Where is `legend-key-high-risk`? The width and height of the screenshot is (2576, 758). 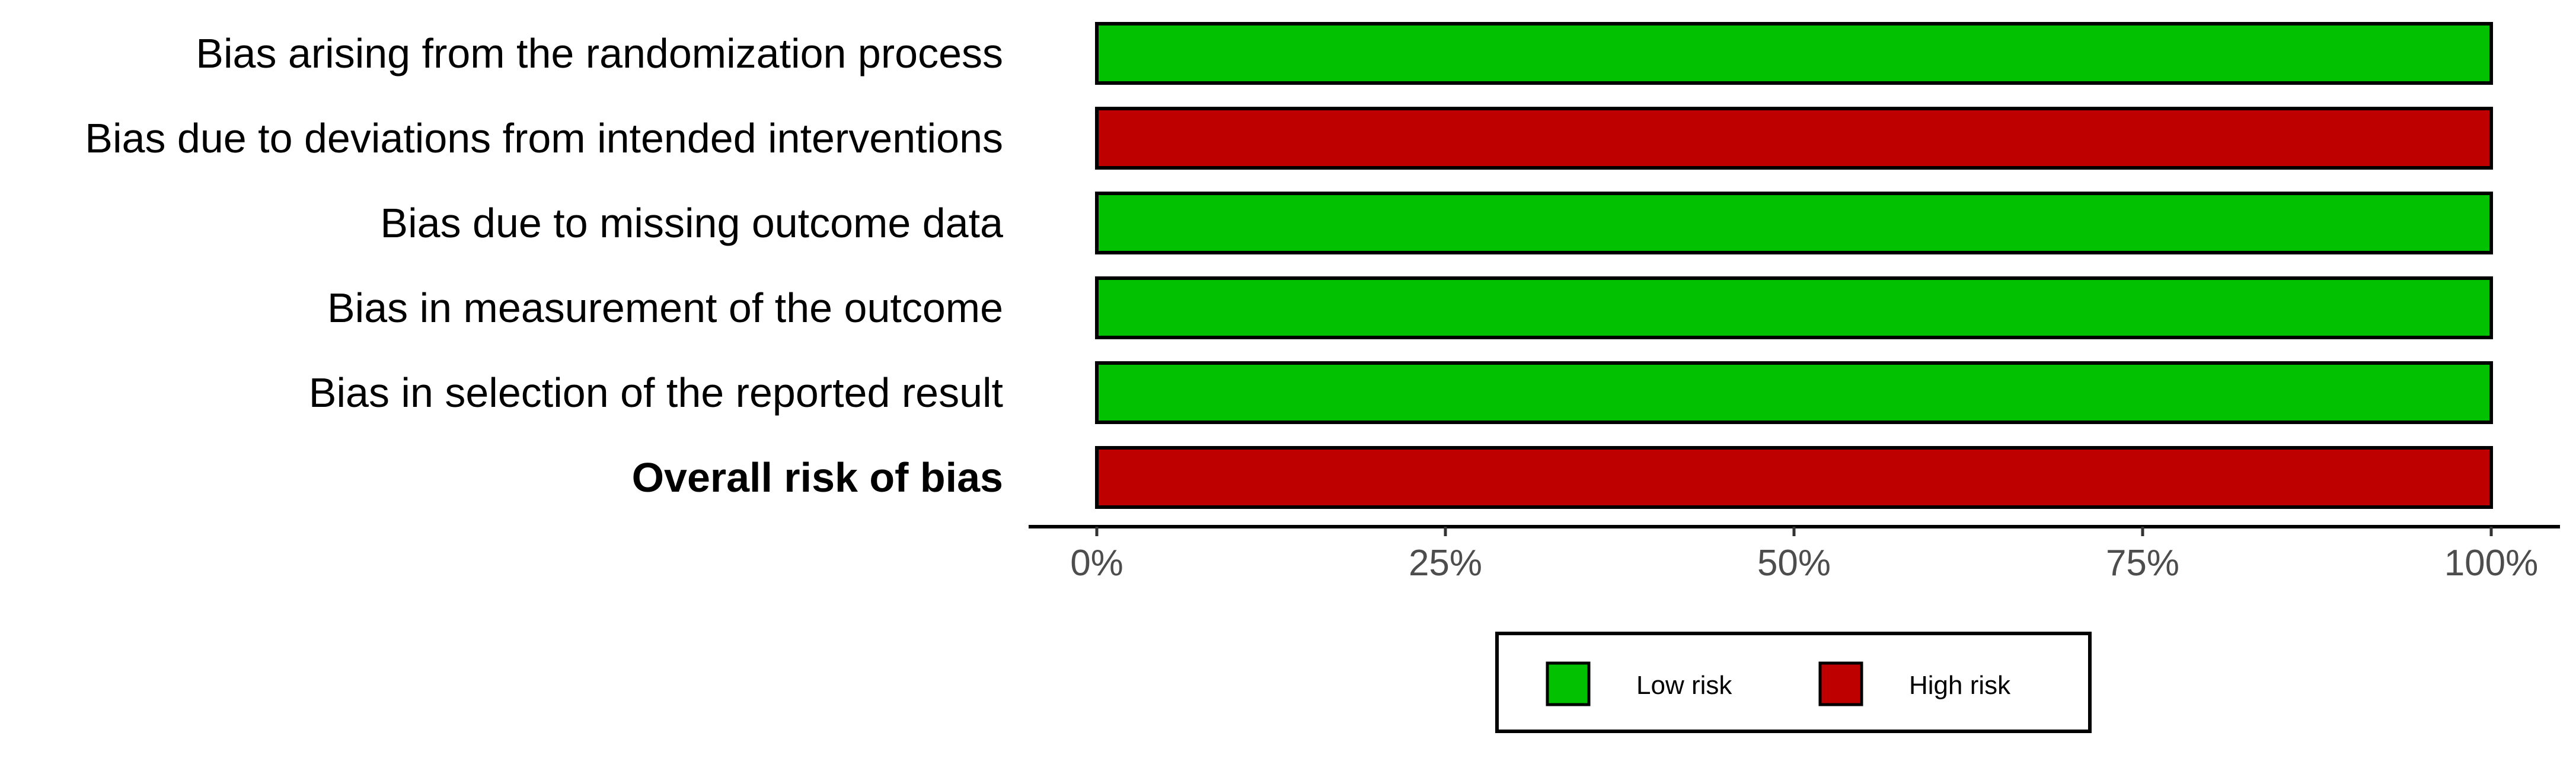
legend-key-high-risk is located at coordinates (1840, 683).